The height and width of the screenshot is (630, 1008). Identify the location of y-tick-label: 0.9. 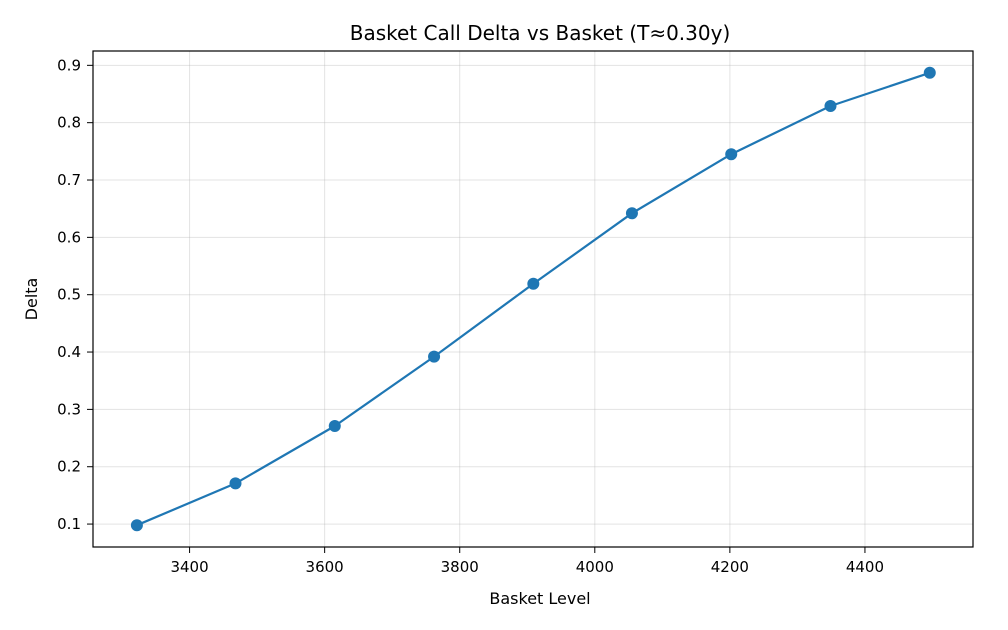
(69, 65).